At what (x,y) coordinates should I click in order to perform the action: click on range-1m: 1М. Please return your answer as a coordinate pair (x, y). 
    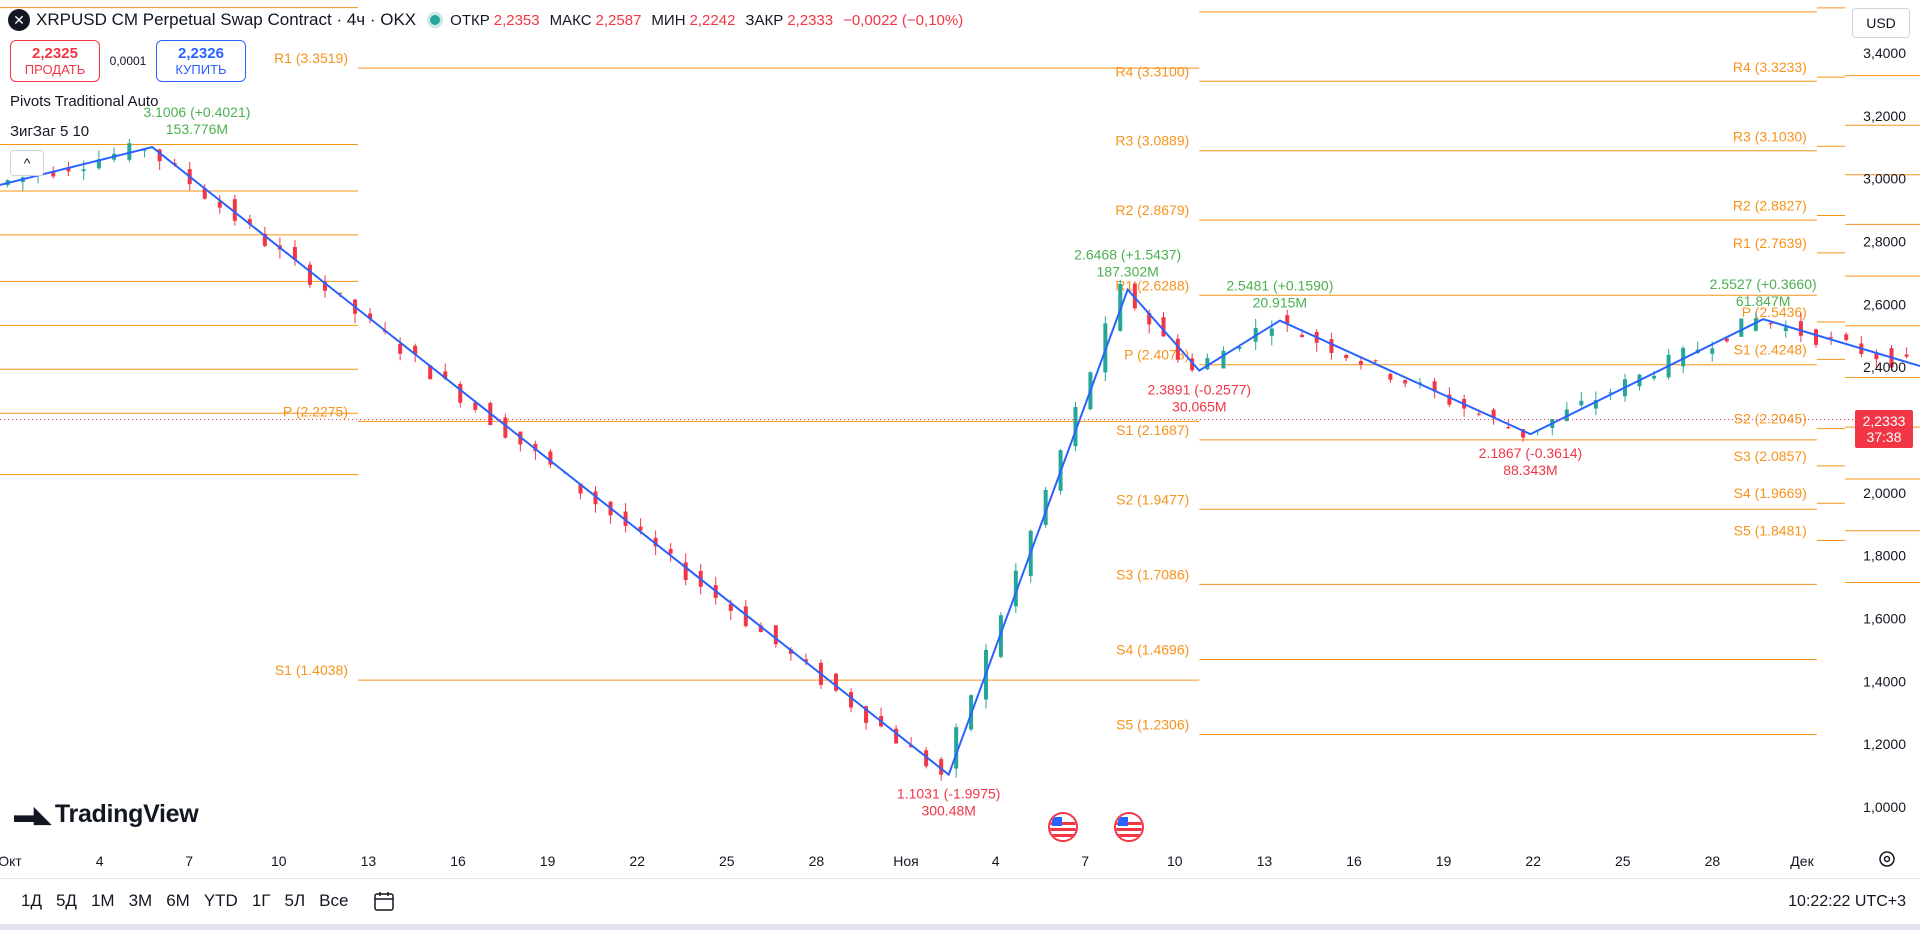
    Looking at the image, I should click on (102, 900).